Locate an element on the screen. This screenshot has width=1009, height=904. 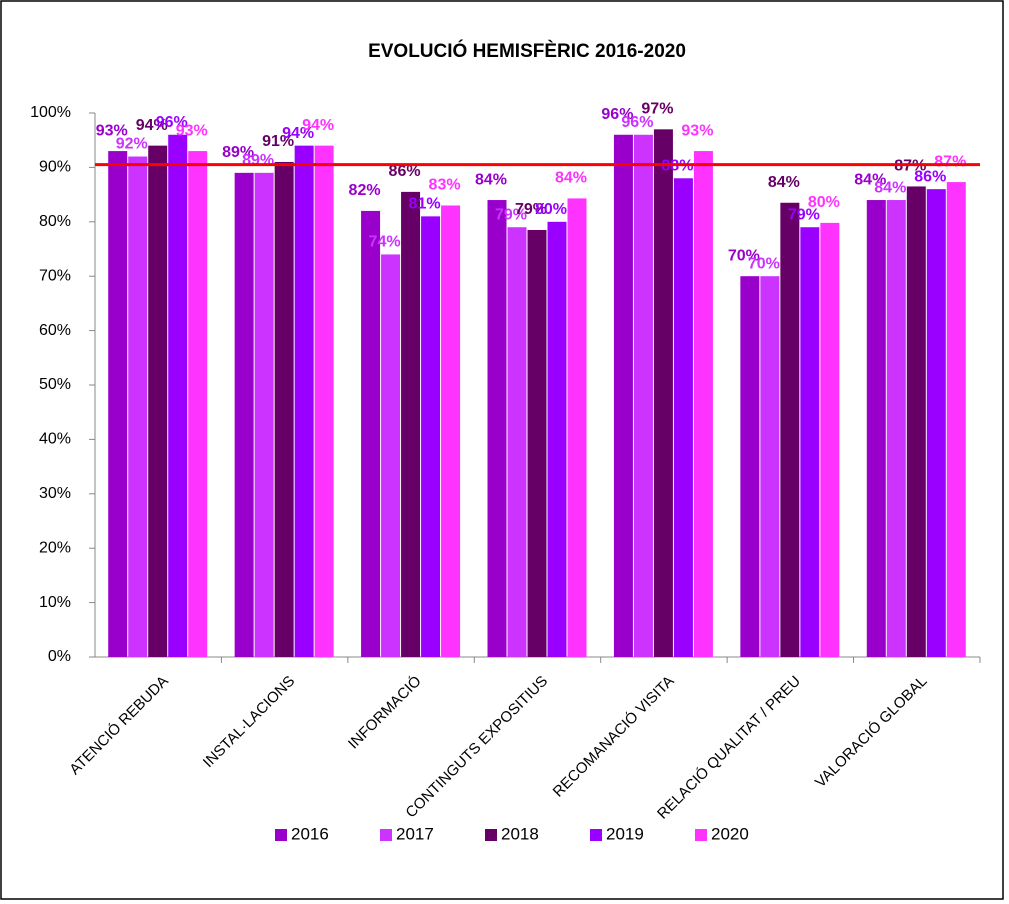
legend-label: 2016 is located at coordinates (310, 833).